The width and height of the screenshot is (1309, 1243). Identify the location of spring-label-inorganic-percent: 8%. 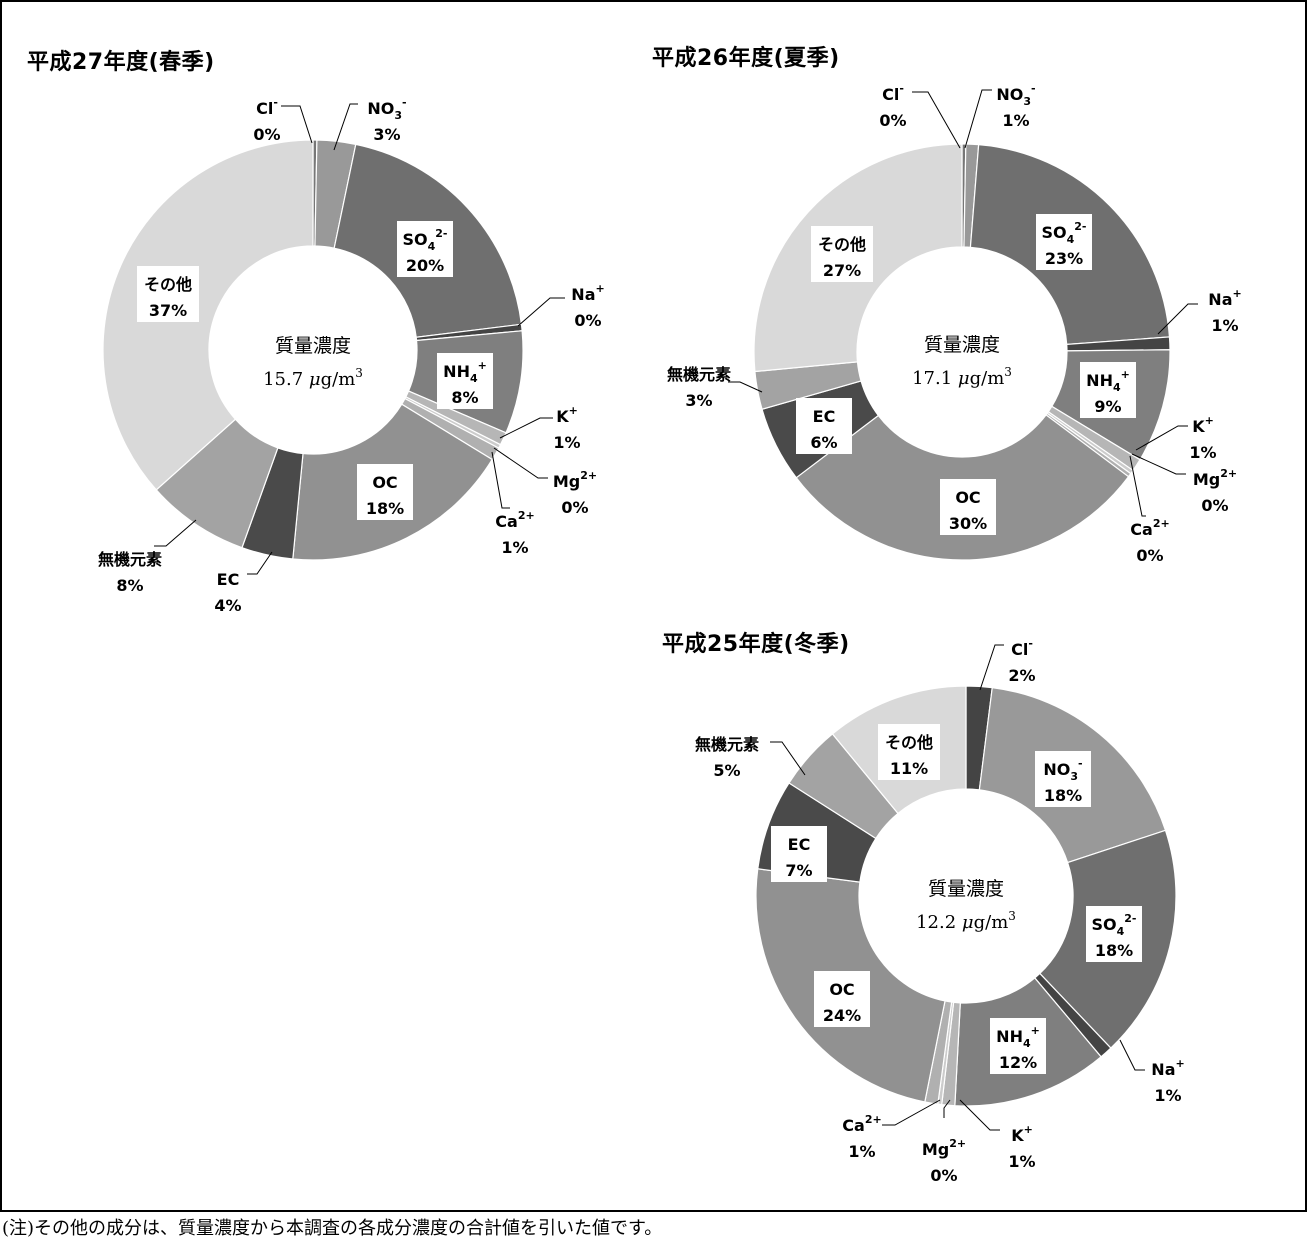
(129, 585).